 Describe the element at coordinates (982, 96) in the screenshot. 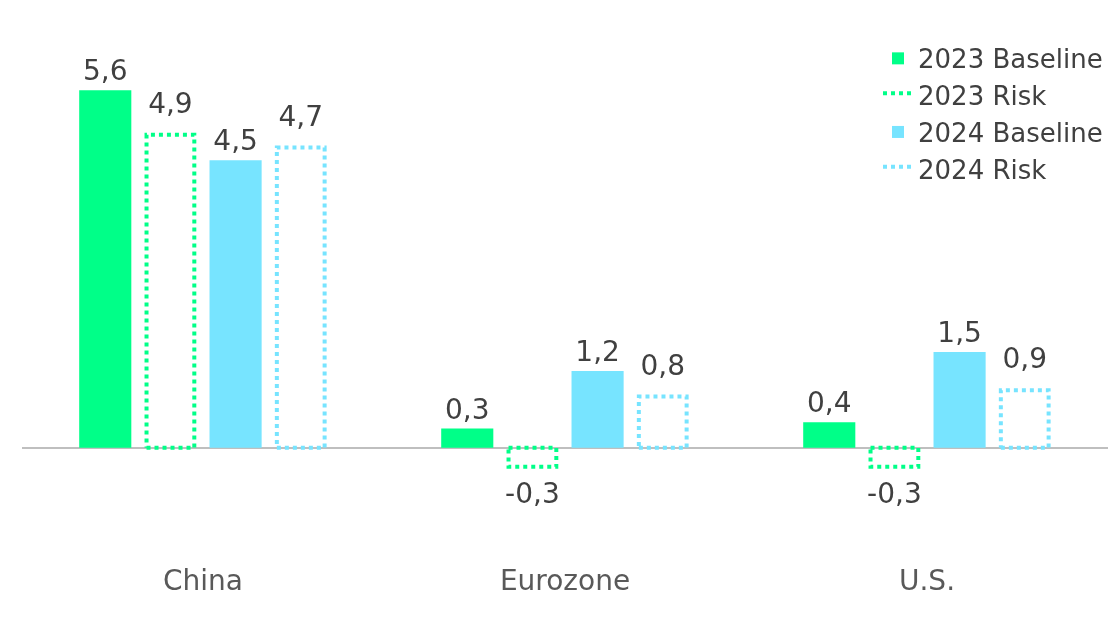

I see `legend-label: 2023 Risk` at that location.